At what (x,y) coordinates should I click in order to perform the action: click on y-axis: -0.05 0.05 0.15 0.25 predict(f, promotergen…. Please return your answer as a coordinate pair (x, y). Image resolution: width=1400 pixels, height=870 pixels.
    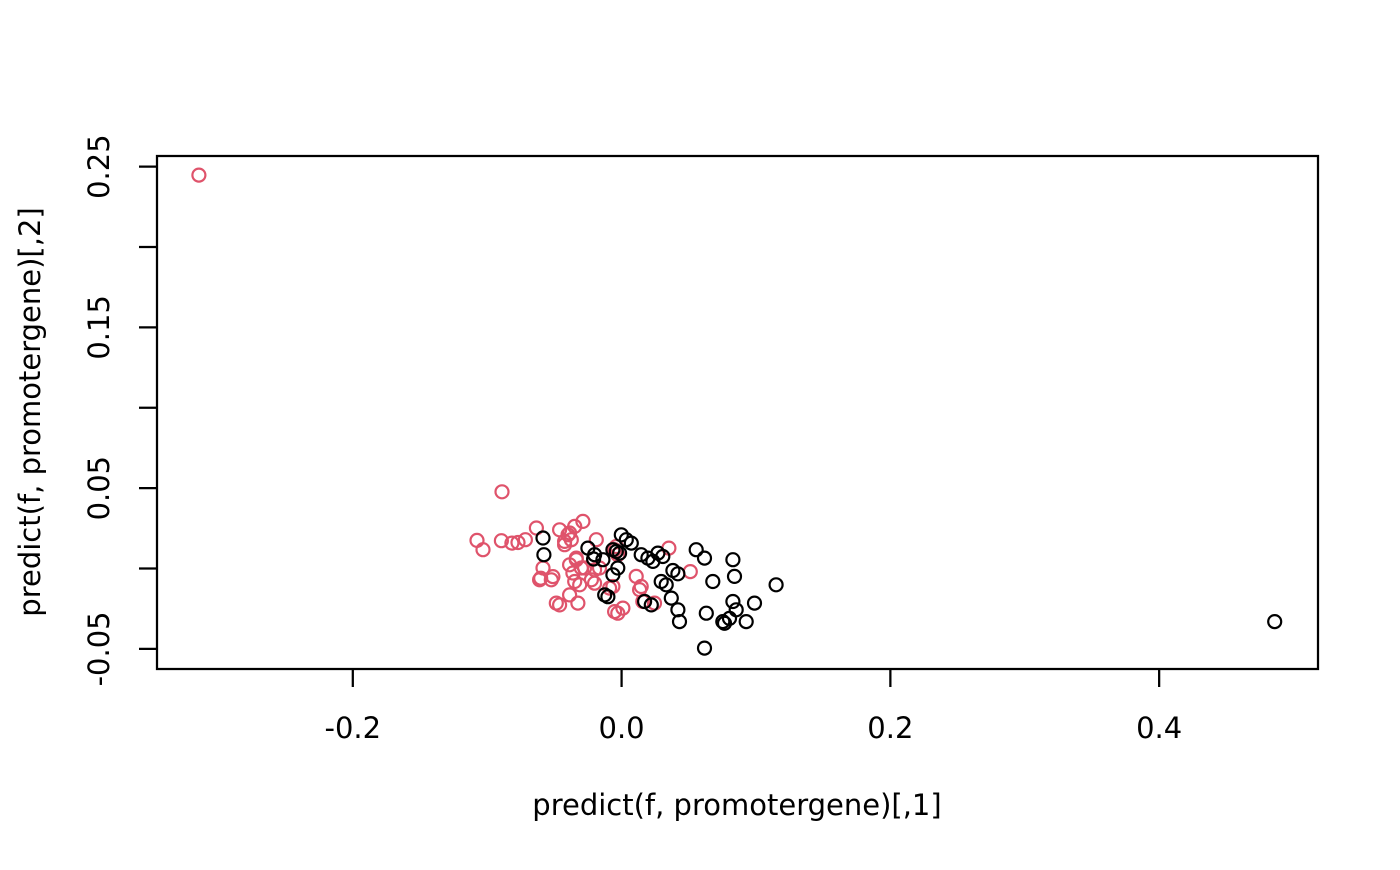
    Looking at the image, I should click on (85, 410).